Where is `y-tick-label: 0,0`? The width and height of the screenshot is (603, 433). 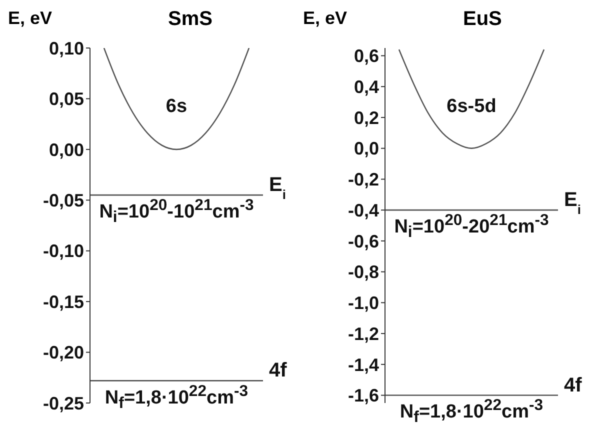 y-tick-label: 0,0 is located at coordinates (366, 148).